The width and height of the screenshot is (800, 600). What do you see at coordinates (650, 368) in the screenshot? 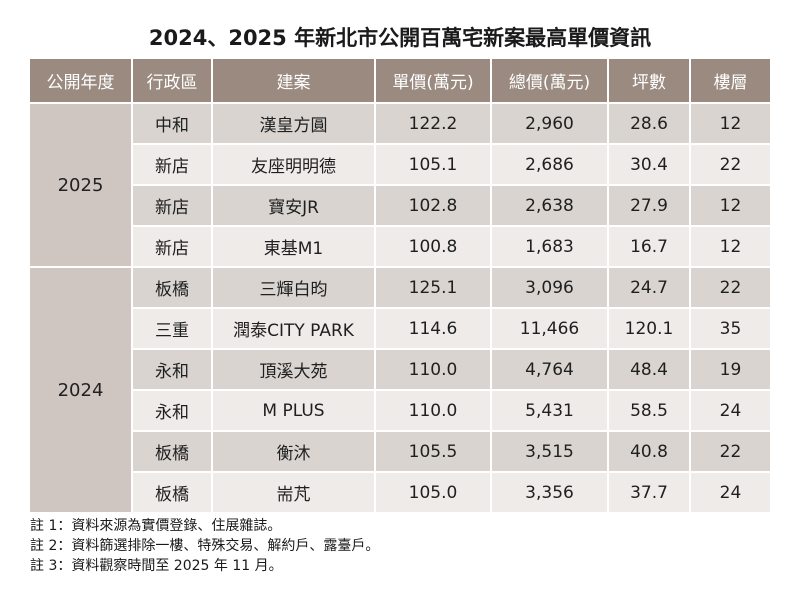
I see `area-cell: 48.4` at bounding box center [650, 368].